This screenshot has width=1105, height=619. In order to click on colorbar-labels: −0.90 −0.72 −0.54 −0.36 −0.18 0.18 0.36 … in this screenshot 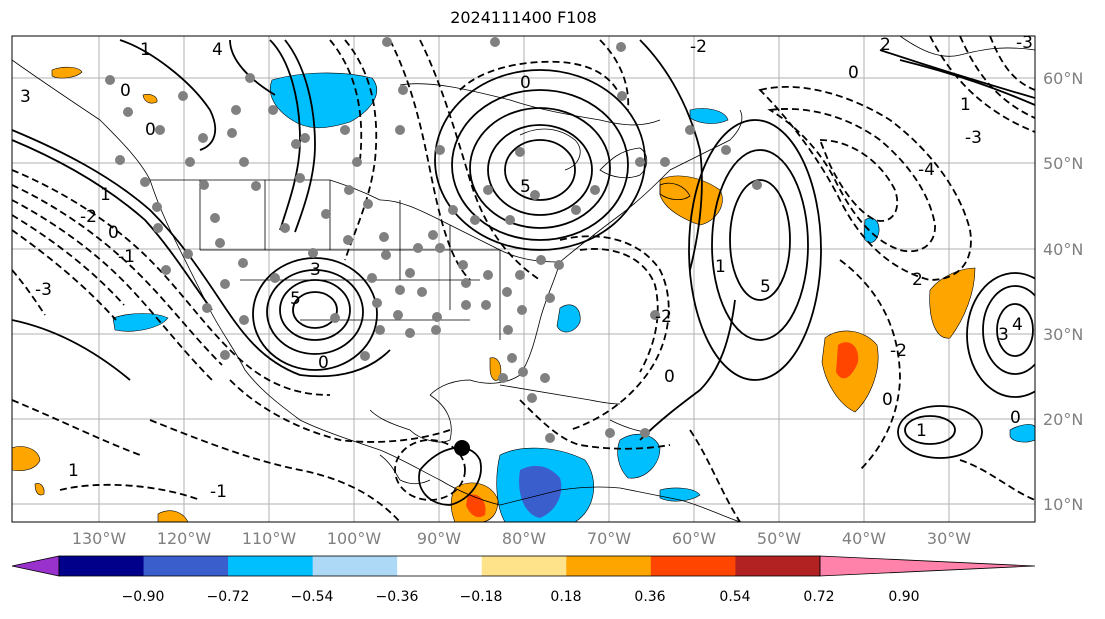, I will do `click(521, 597)`.